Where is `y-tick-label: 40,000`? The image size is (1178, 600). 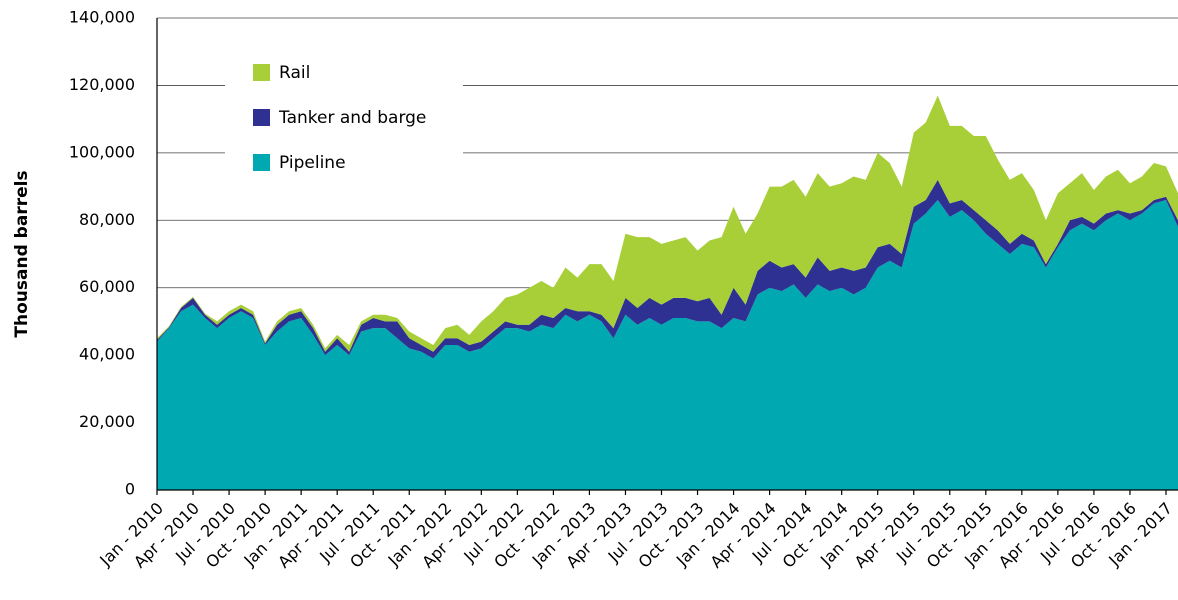
y-tick-label: 40,000 is located at coordinates (107, 354).